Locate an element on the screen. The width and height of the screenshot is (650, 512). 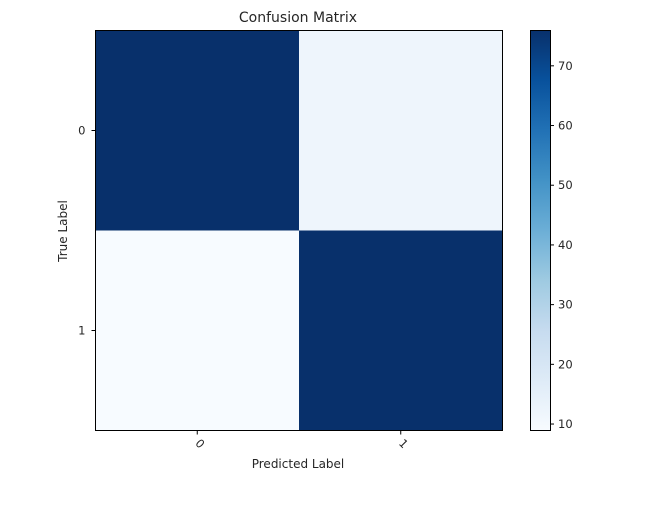
y-tick-label-1: 1 is located at coordinates (81, 331).